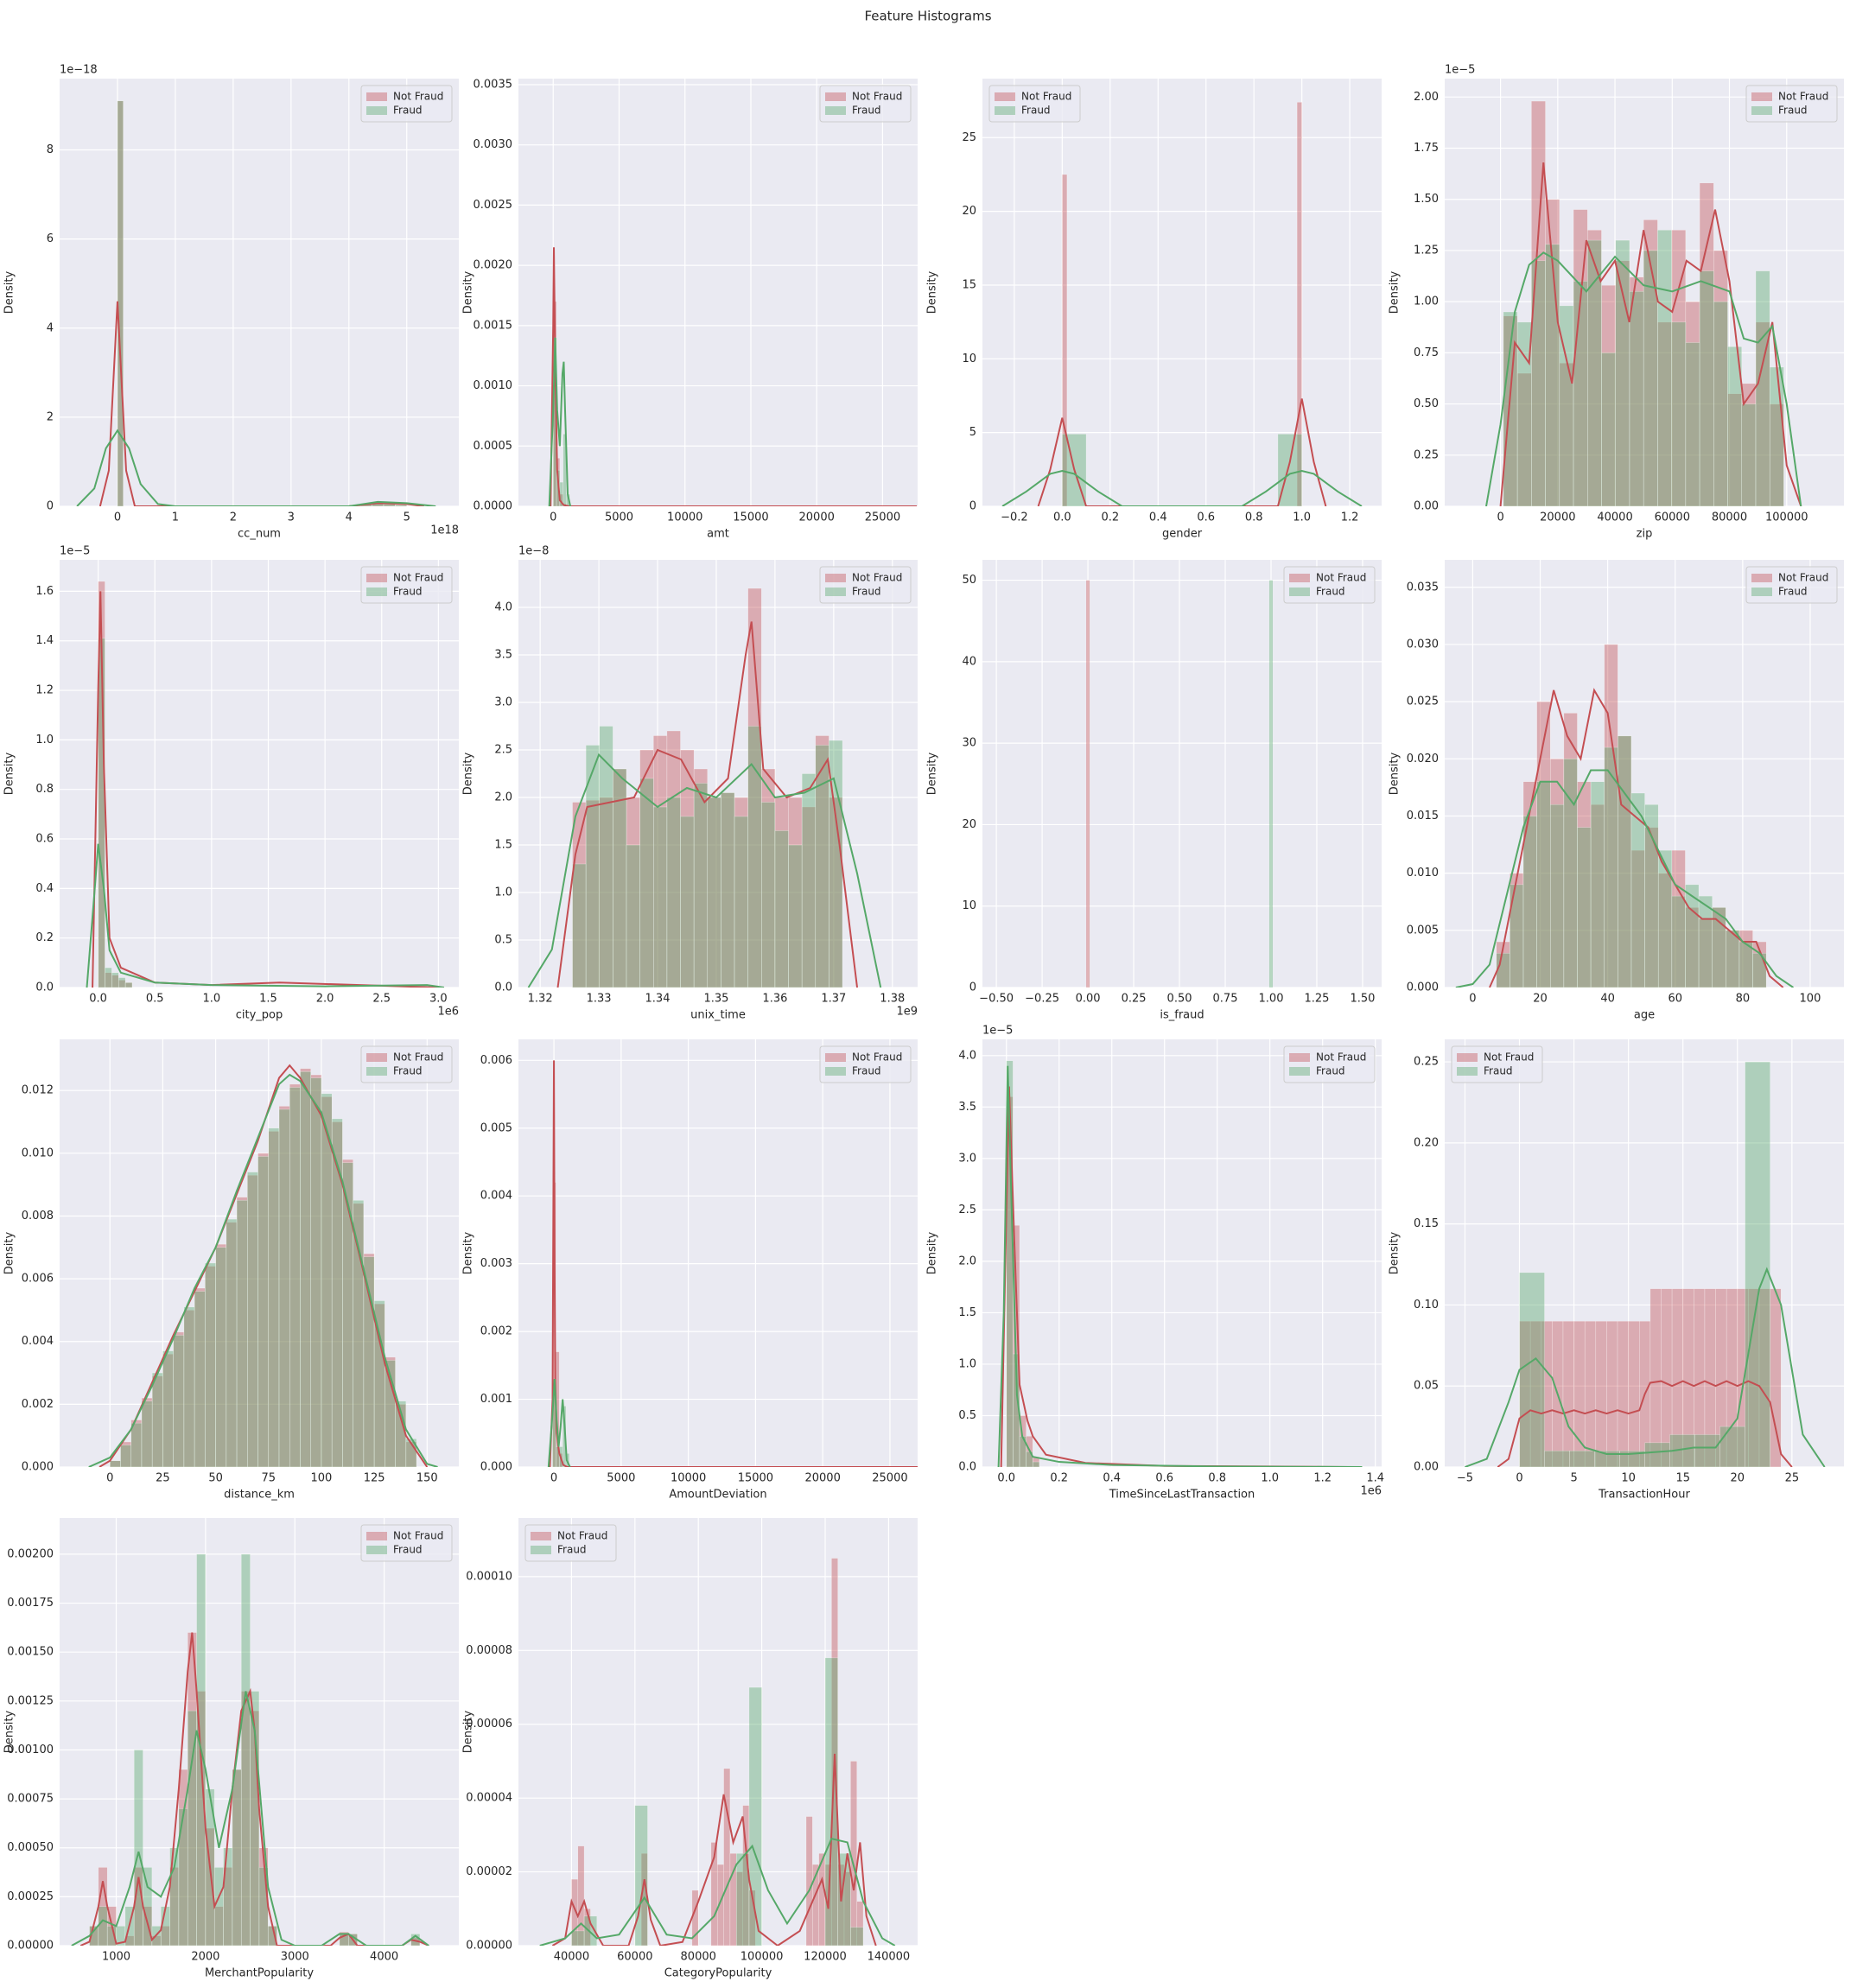 This screenshot has width=1856, height=1988. What do you see at coordinates (969, 824) in the screenshot?
I see `y-tick-label: 20` at bounding box center [969, 824].